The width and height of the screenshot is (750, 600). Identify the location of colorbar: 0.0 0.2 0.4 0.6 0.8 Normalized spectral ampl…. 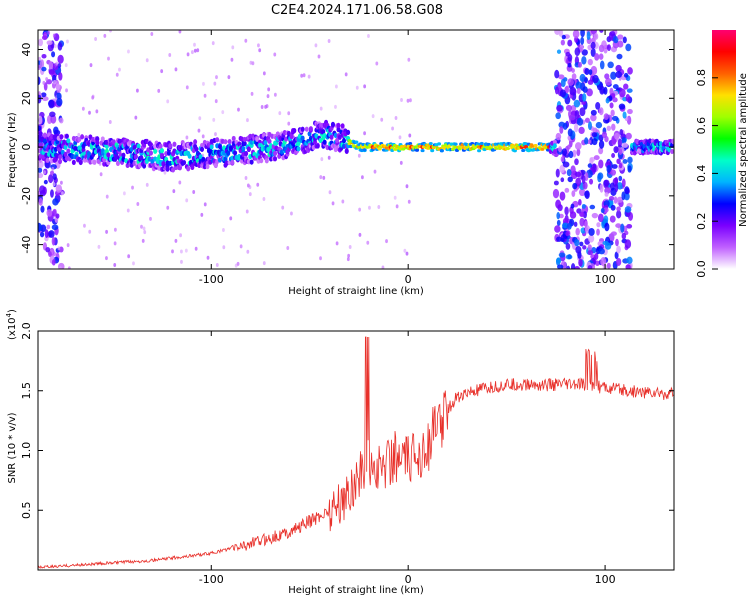
(722, 154).